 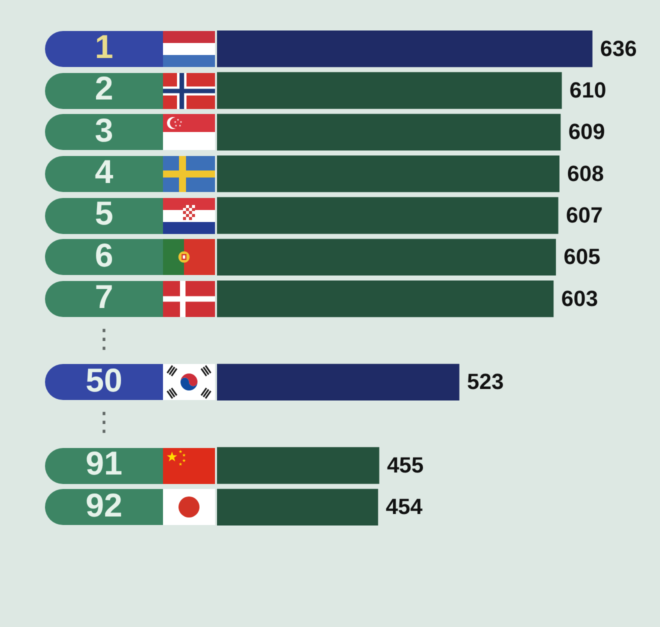 What do you see at coordinates (104, 213) in the screenshot?
I see `y-tick-label: 5` at bounding box center [104, 213].